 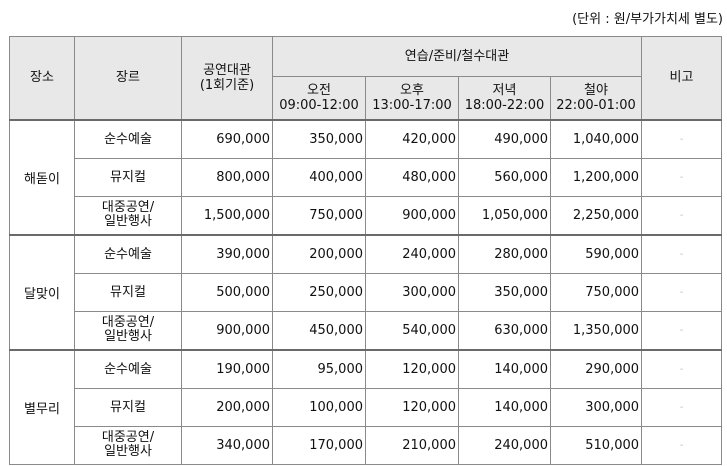 I want to click on fee-evening: 240,000, so click(x=504, y=445).